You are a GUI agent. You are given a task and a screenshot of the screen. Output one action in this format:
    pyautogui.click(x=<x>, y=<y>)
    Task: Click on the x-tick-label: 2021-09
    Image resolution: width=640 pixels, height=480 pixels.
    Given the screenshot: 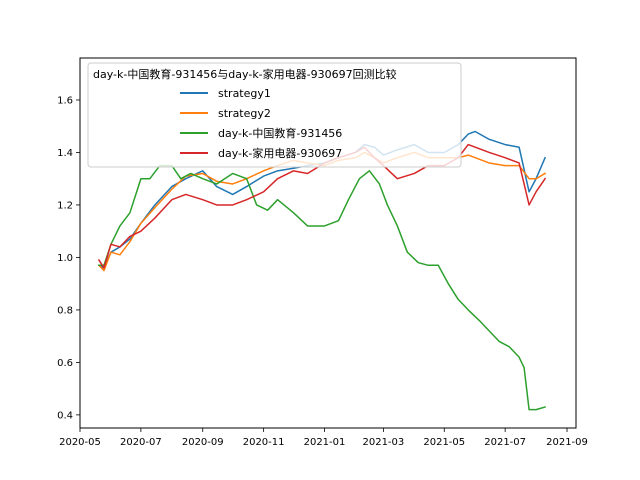 What is the action you would take?
    pyautogui.click(x=567, y=442)
    